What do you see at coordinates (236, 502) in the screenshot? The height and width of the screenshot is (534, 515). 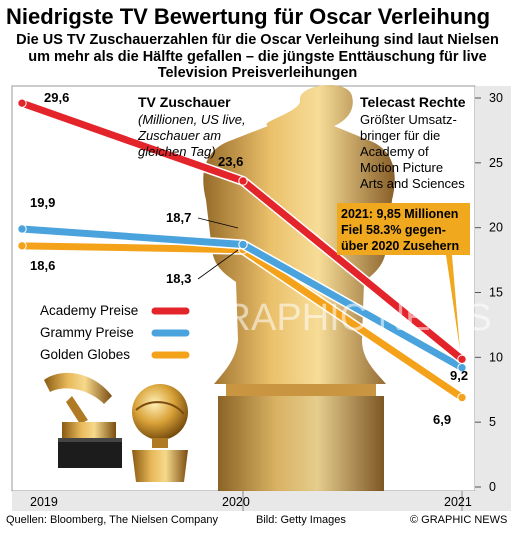 I see `x-tick-label: 2020` at bounding box center [236, 502].